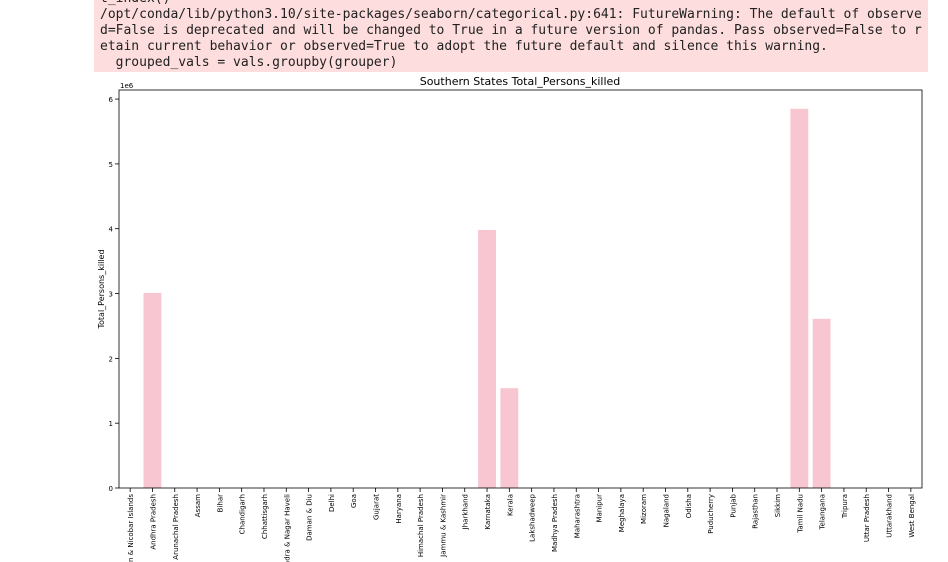 The width and height of the screenshot is (948, 562). Describe the element at coordinates (845, 506) in the screenshot. I see `x-tick-label: Tripura` at that location.